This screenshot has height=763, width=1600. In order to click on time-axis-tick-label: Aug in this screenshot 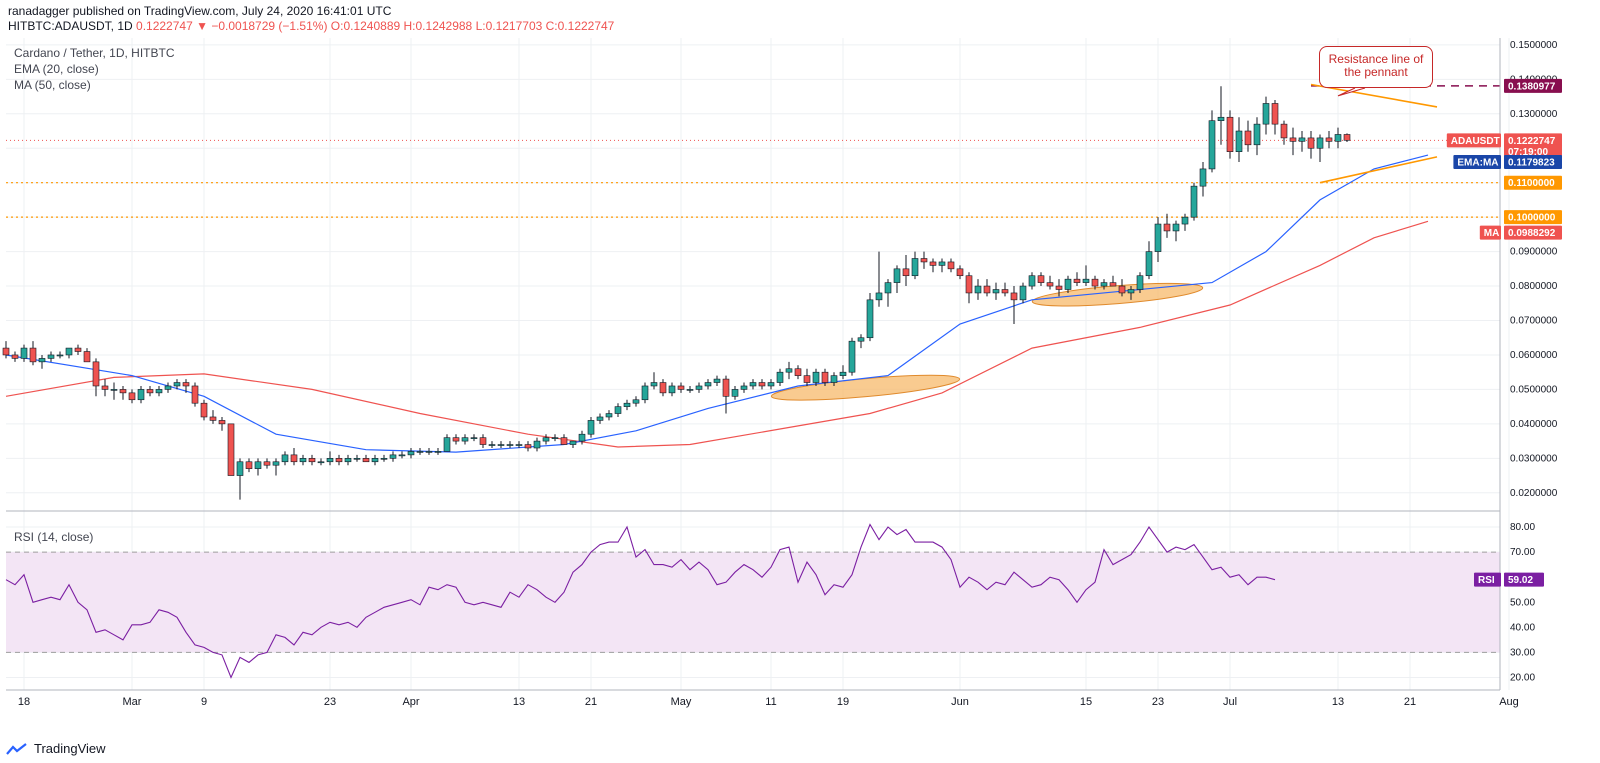, I will do `click(1509, 702)`.